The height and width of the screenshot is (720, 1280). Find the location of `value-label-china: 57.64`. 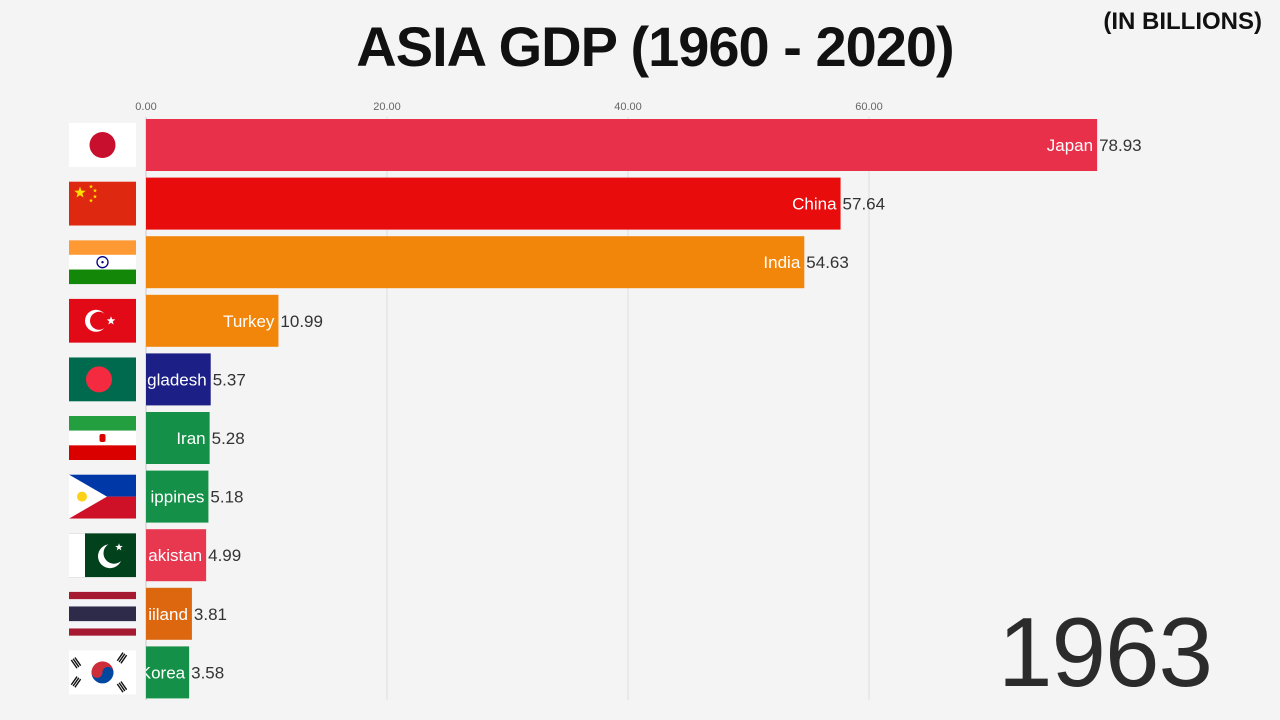

value-label-china: 57.64 is located at coordinates (864, 204).